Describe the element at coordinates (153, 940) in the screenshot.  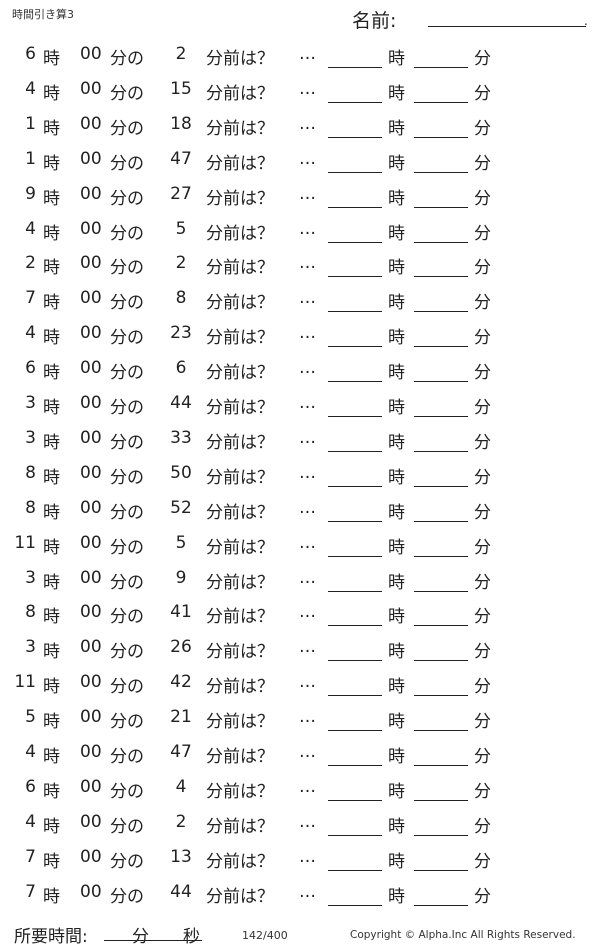
I see `time-required-field` at that location.